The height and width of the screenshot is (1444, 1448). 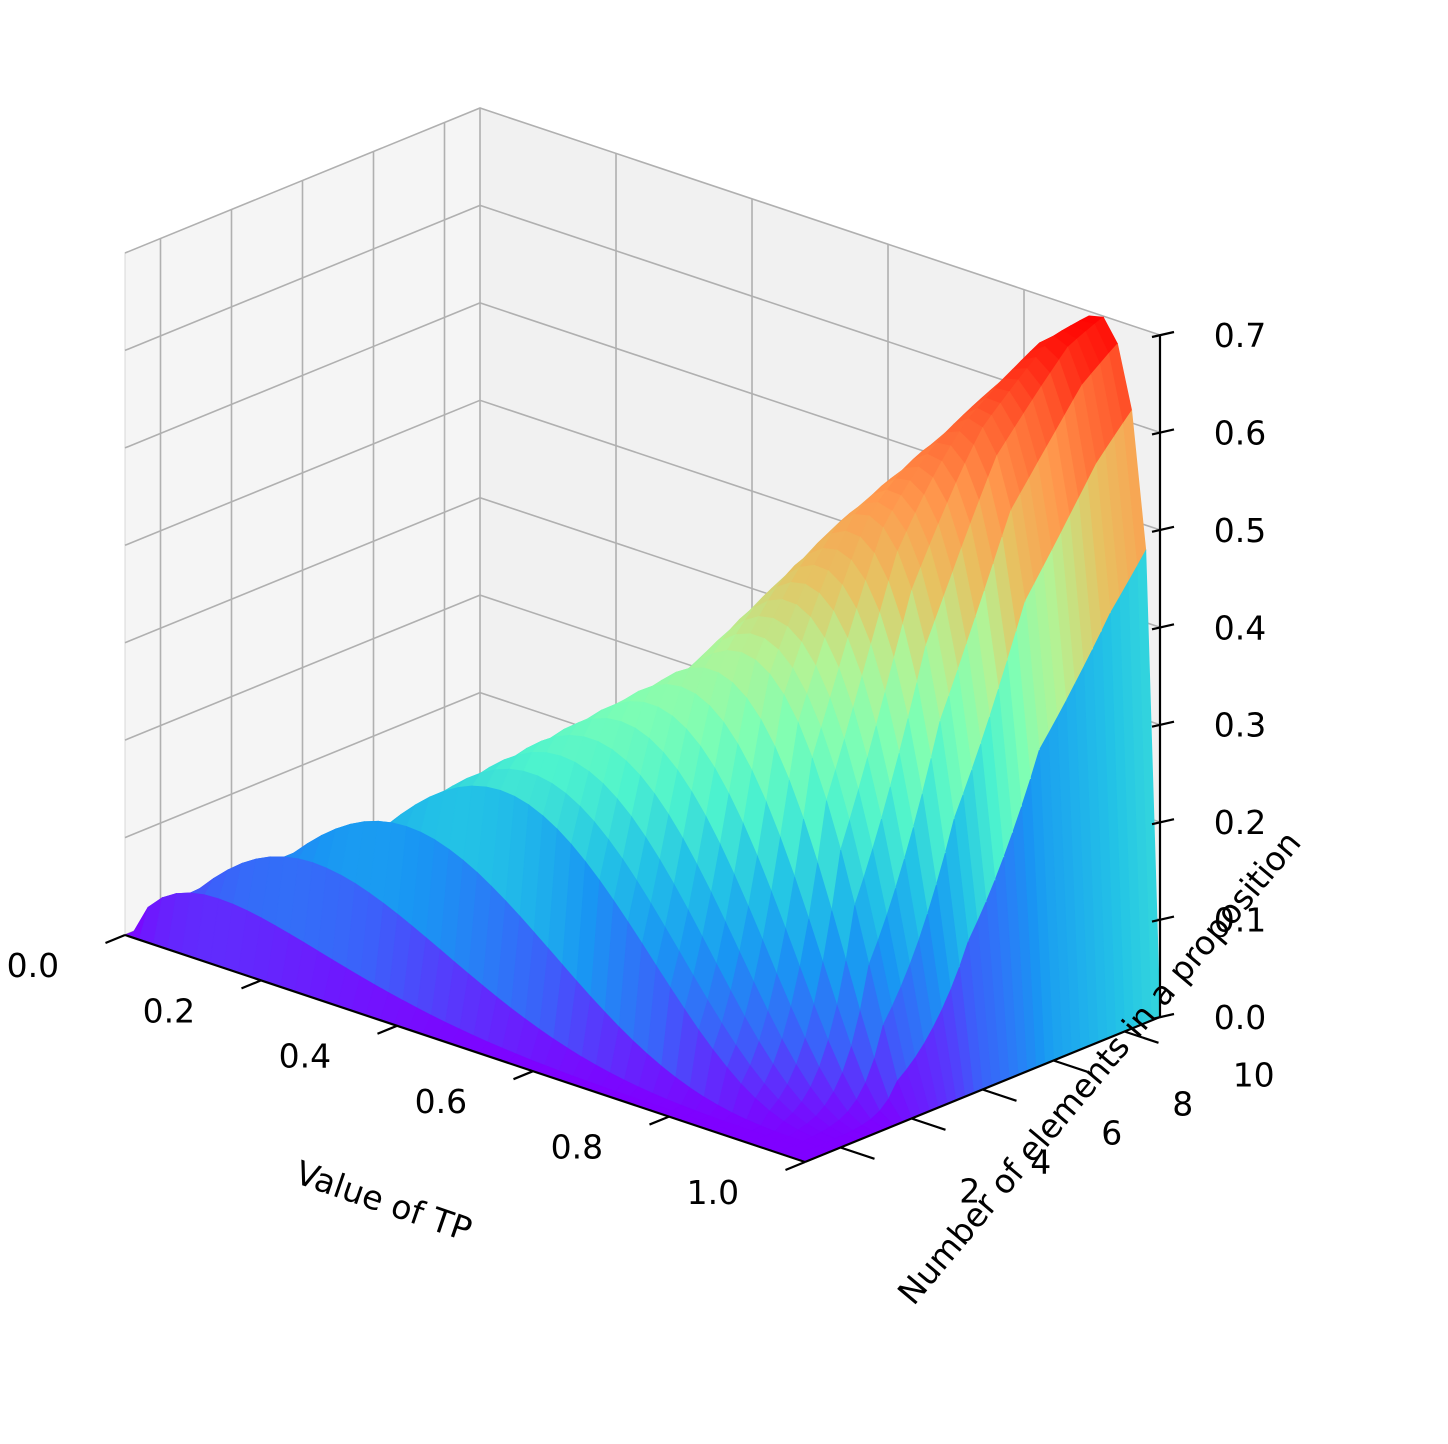 I want to click on x-tick-label: 0.0, so click(x=33, y=965).